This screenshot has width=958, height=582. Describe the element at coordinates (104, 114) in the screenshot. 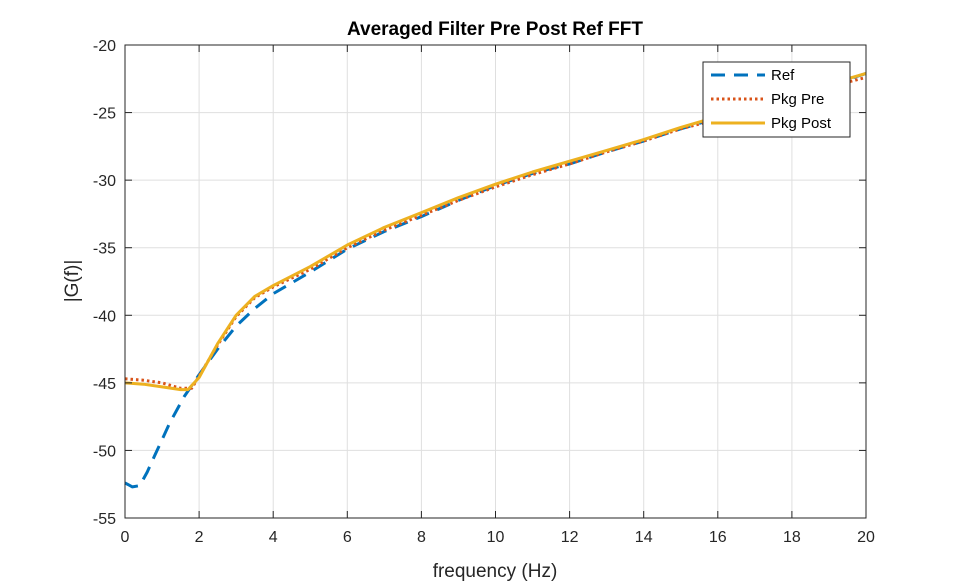

I see `y-tick-label: -25` at that location.